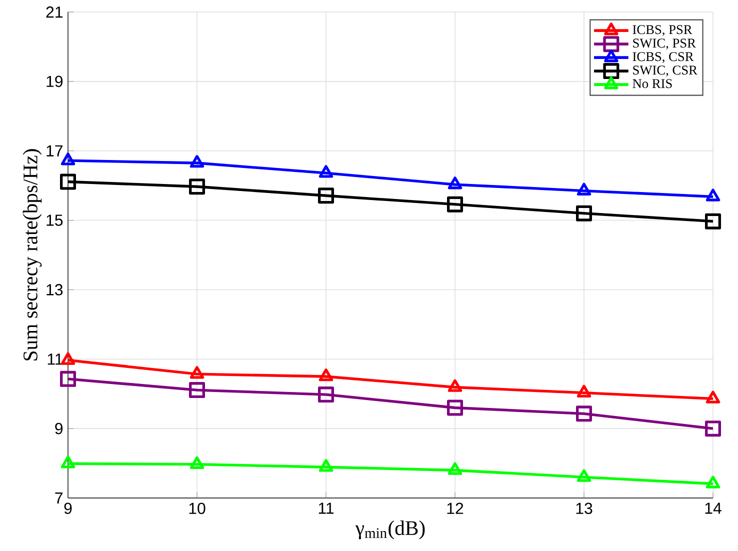  What do you see at coordinates (55, 359) in the screenshot?
I see `y-tick-label: 11` at bounding box center [55, 359].